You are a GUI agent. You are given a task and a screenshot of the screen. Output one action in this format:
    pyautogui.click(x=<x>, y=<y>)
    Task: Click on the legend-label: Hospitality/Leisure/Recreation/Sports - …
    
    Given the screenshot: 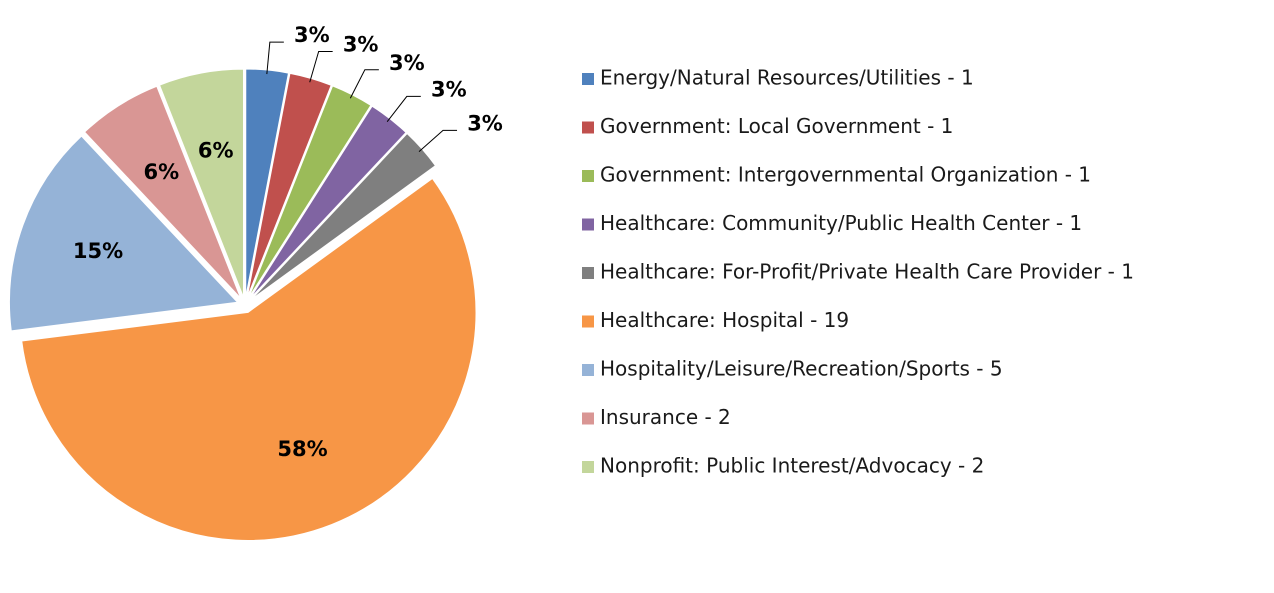 What is the action you would take?
    pyautogui.click(x=801, y=369)
    